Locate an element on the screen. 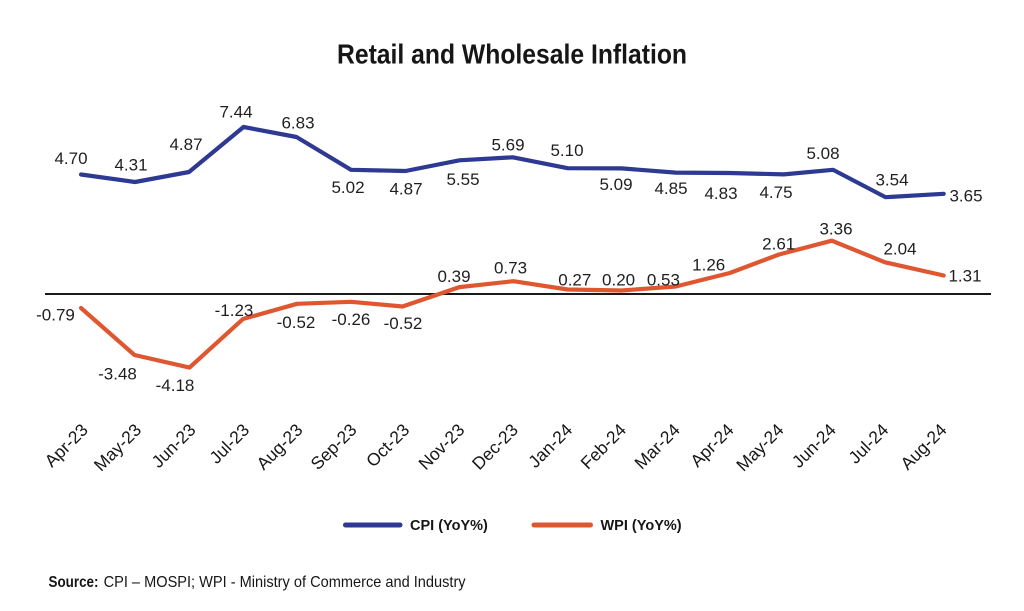 The image size is (1024, 611). svg-text: 3.54 is located at coordinates (891, 180).